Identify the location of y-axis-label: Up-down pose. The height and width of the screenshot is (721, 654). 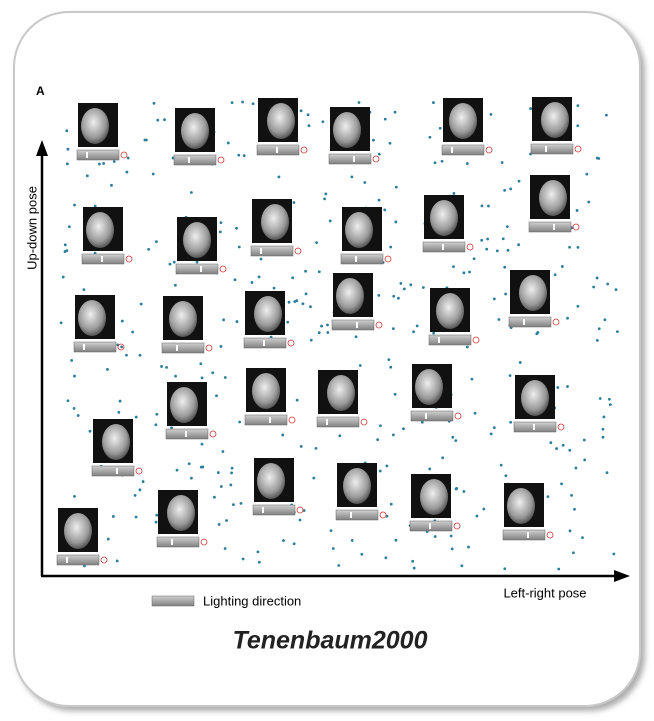
(31, 228).